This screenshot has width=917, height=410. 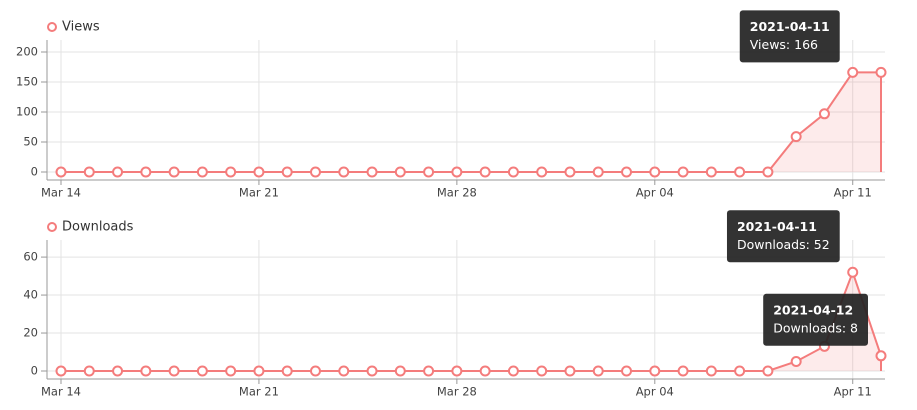 What do you see at coordinates (27, 112) in the screenshot?
I see `y-tick-label: 100` at bounding box center [27, 112].